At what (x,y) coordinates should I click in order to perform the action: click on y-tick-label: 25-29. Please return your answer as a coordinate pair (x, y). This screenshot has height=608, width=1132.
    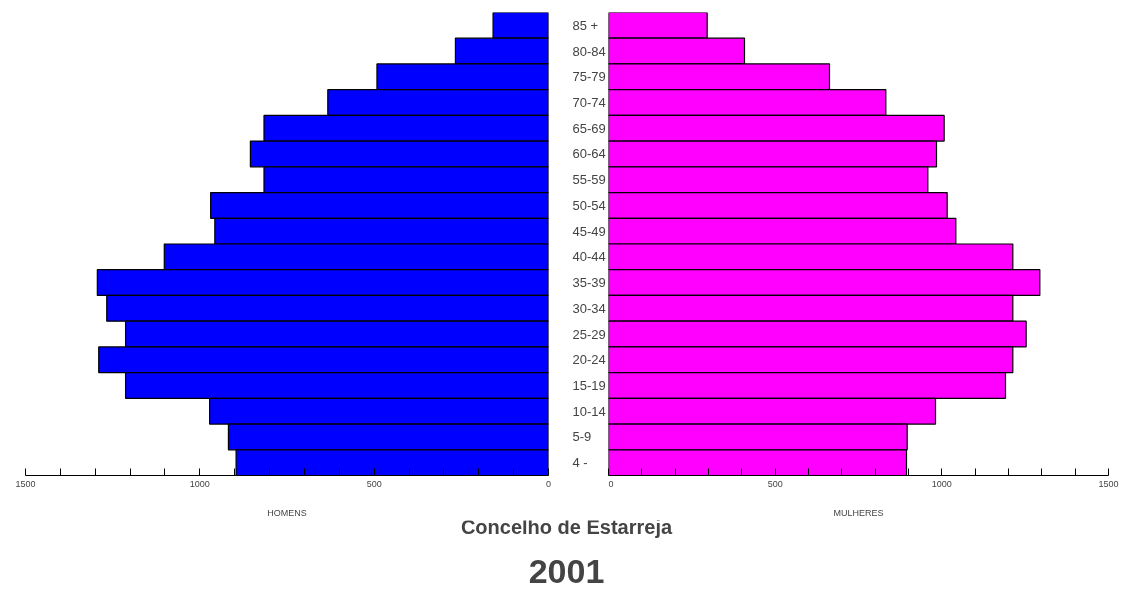
    Looking at the image, I should click on (589, 334).